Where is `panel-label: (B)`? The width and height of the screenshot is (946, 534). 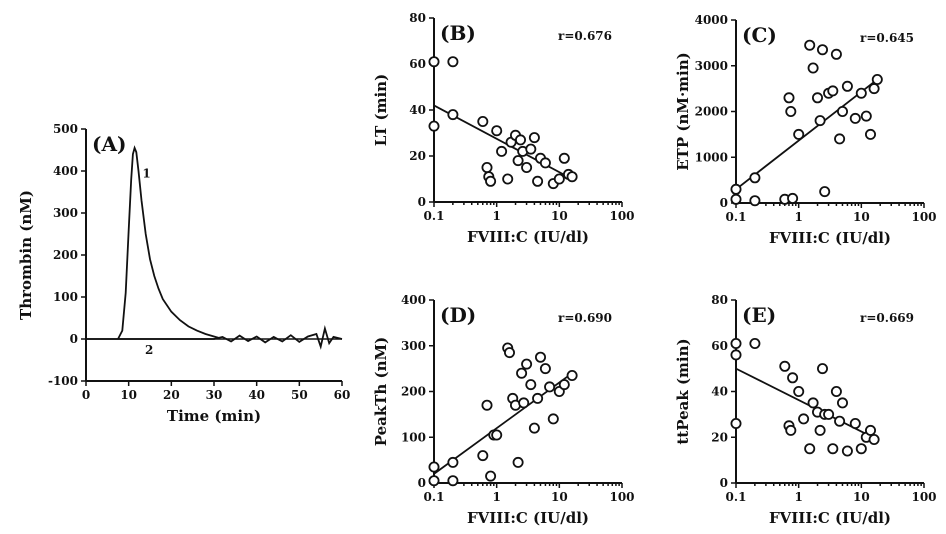 panel-label: (B) is located at coordinates (458, 33).